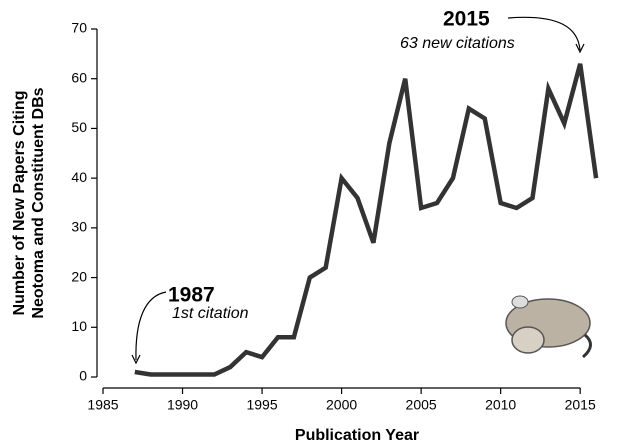 The width and height of the screenshot is (626, 447). Describe the element at coordinates (79, 177) in the screenshot. I see `y-tick-label: 40` at that location.